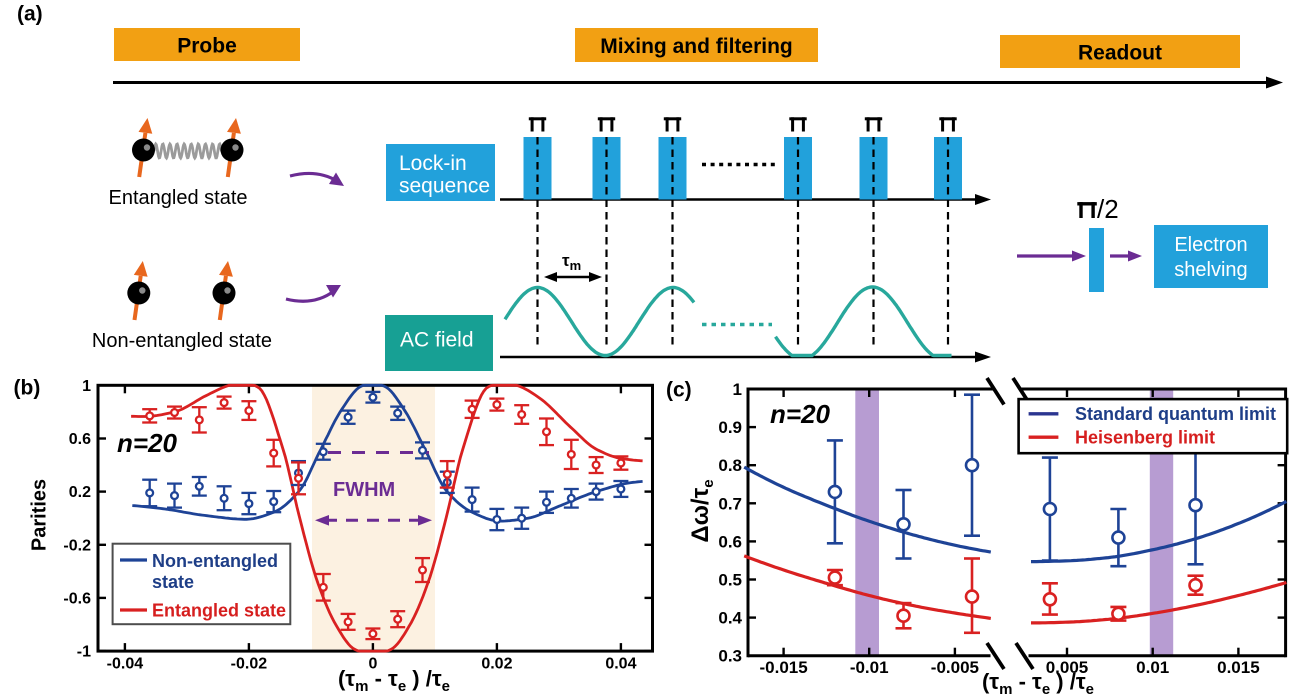 This screenshot has width=1313, height=699. Describe the element at coordinates (620, 664) in the screenshot. I see `svg-text: 0.04` at that location.